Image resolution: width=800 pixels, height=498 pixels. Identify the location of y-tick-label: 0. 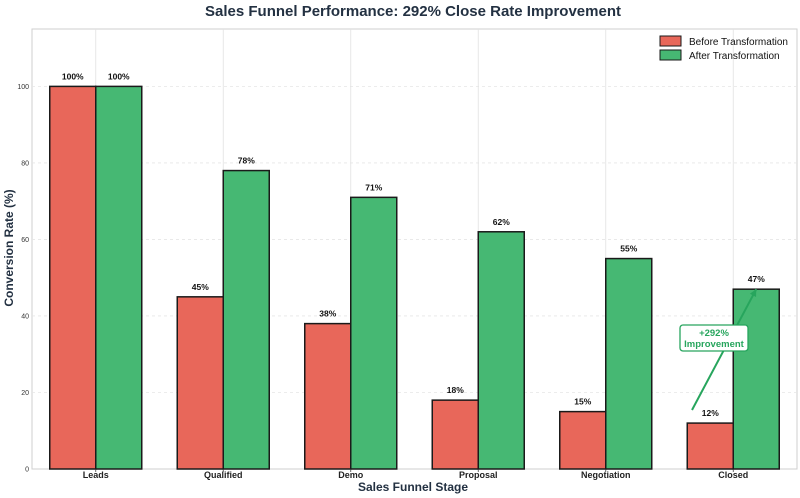
(27, 470).